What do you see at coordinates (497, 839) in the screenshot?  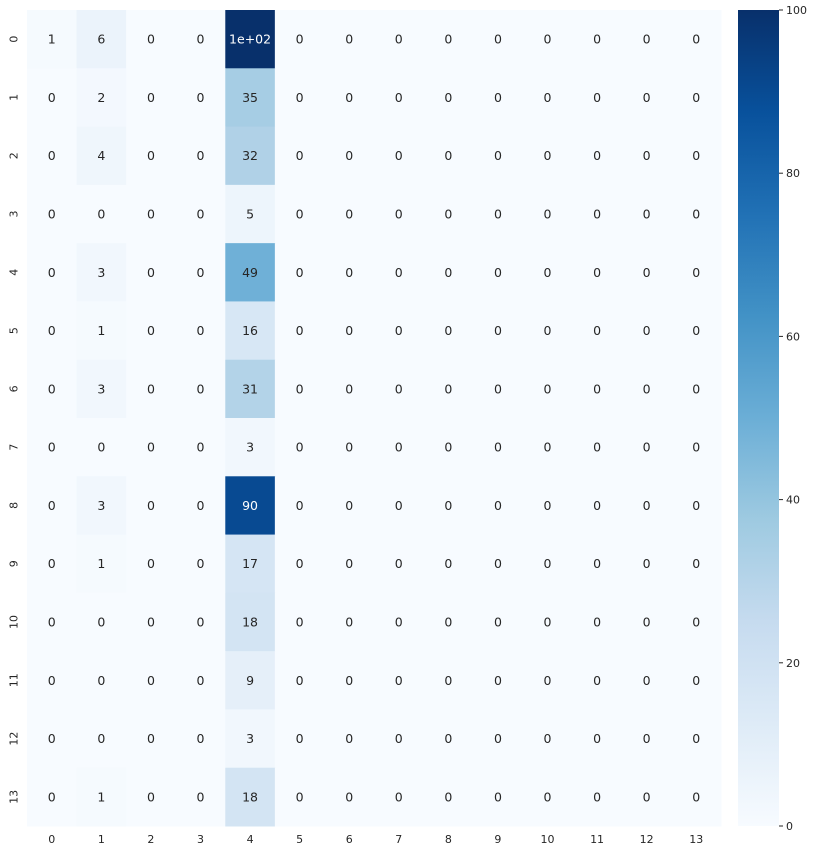 I see `x-tick-label: 9` at bounding box center [497, 839].